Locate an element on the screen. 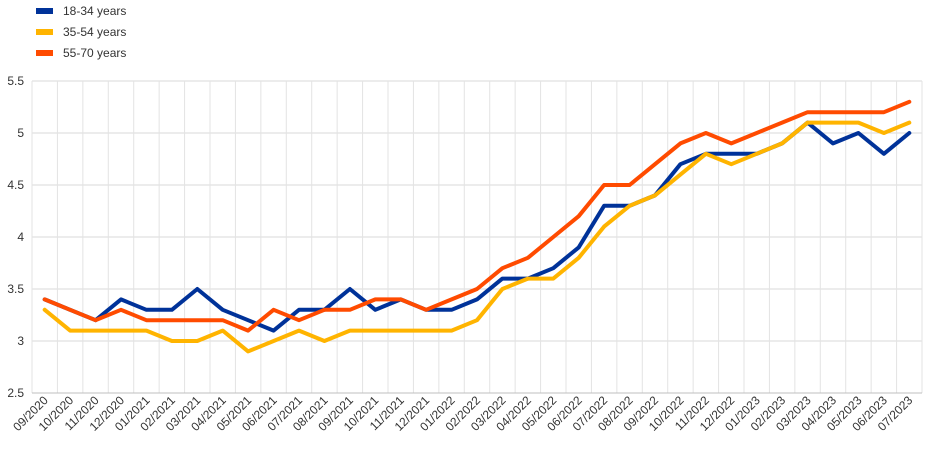 The image size is (944, 449). y-tick-label: 3.5 is located at coordinates (15, 289).